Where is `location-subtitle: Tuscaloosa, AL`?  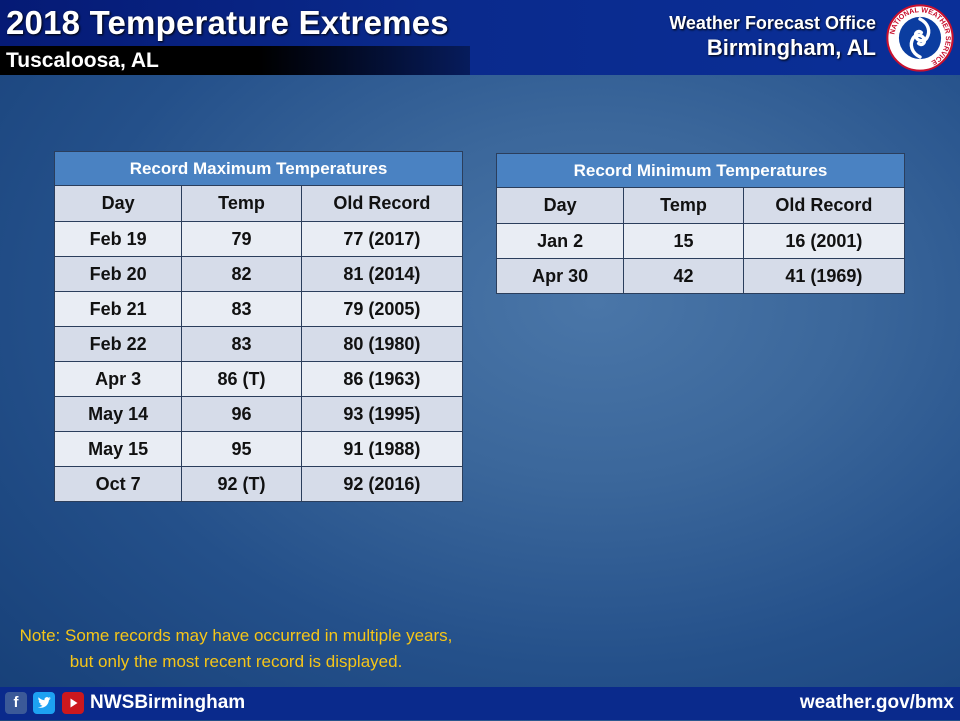 location-subtitle: Tuscaloosa, AL is located at coordinates (82, 60).